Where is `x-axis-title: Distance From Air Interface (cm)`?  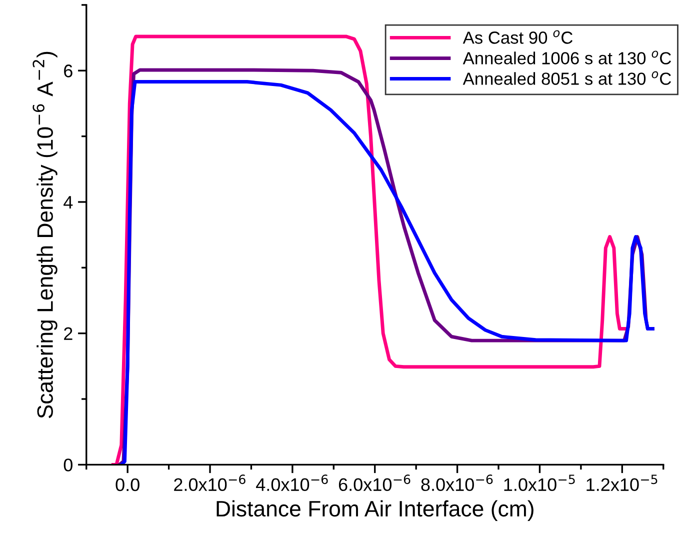
x-axis-title: Distance From Air Interface (cm) is located at coordinates (375, 510).